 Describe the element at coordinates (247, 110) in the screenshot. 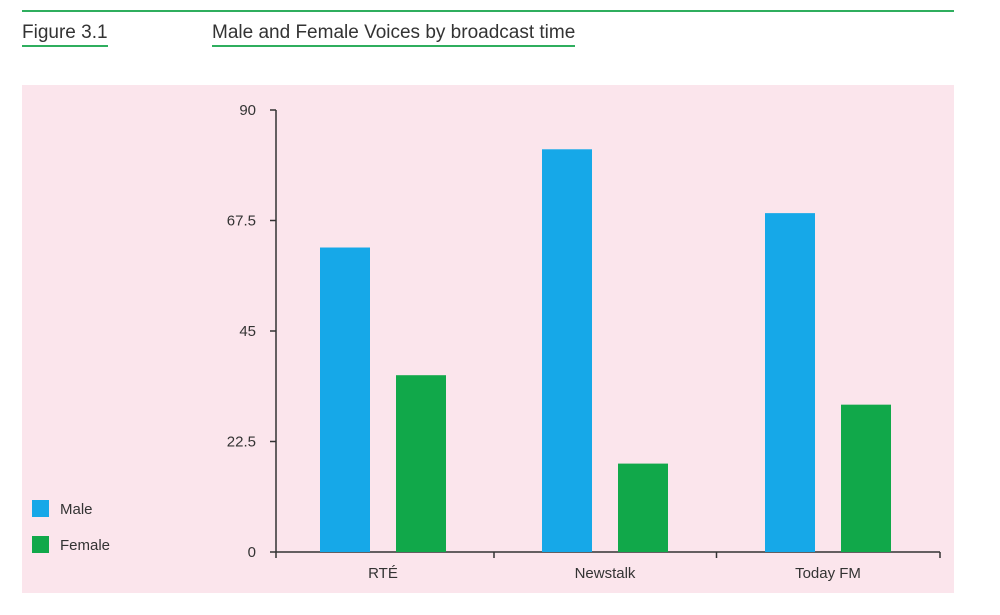

I see `y-tick-label: 90` at that location.